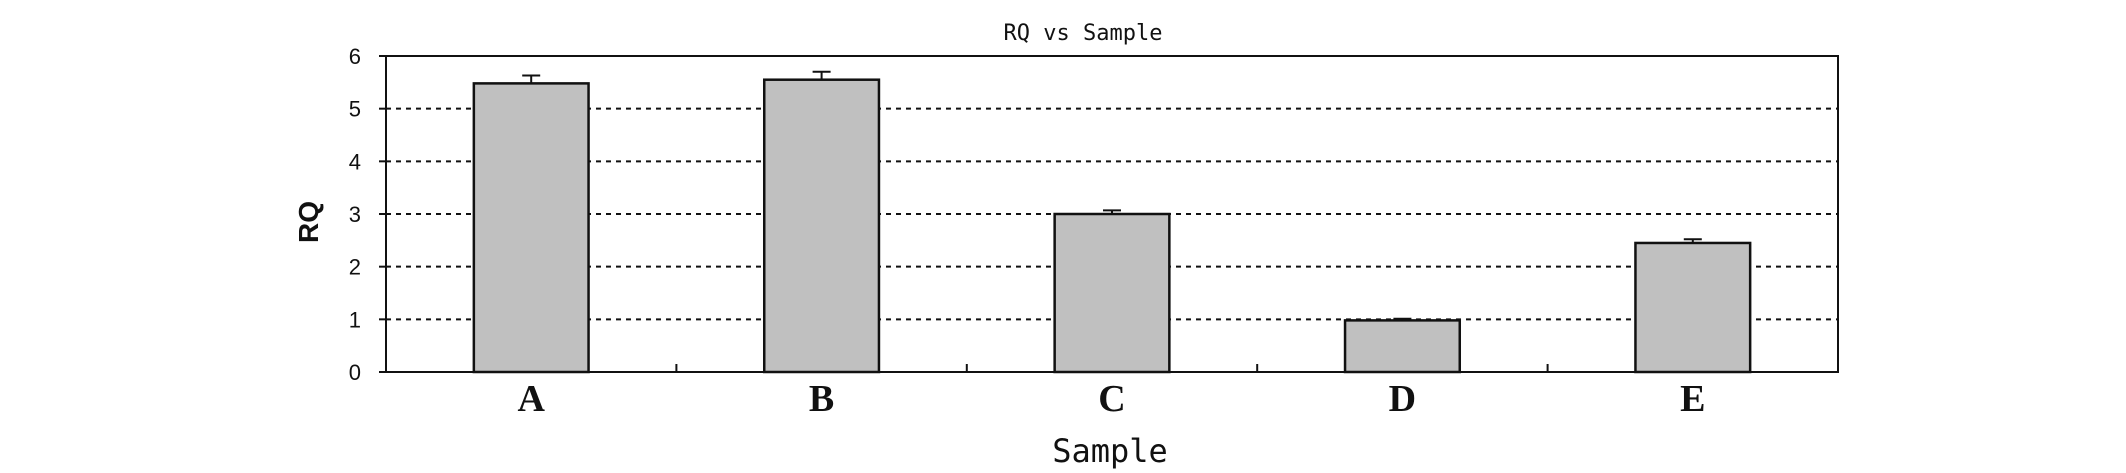  What do you see at coordinates (355, 161) in the screenshot?
I see `y-tick-label: 4` at bounding box center [355, 161].